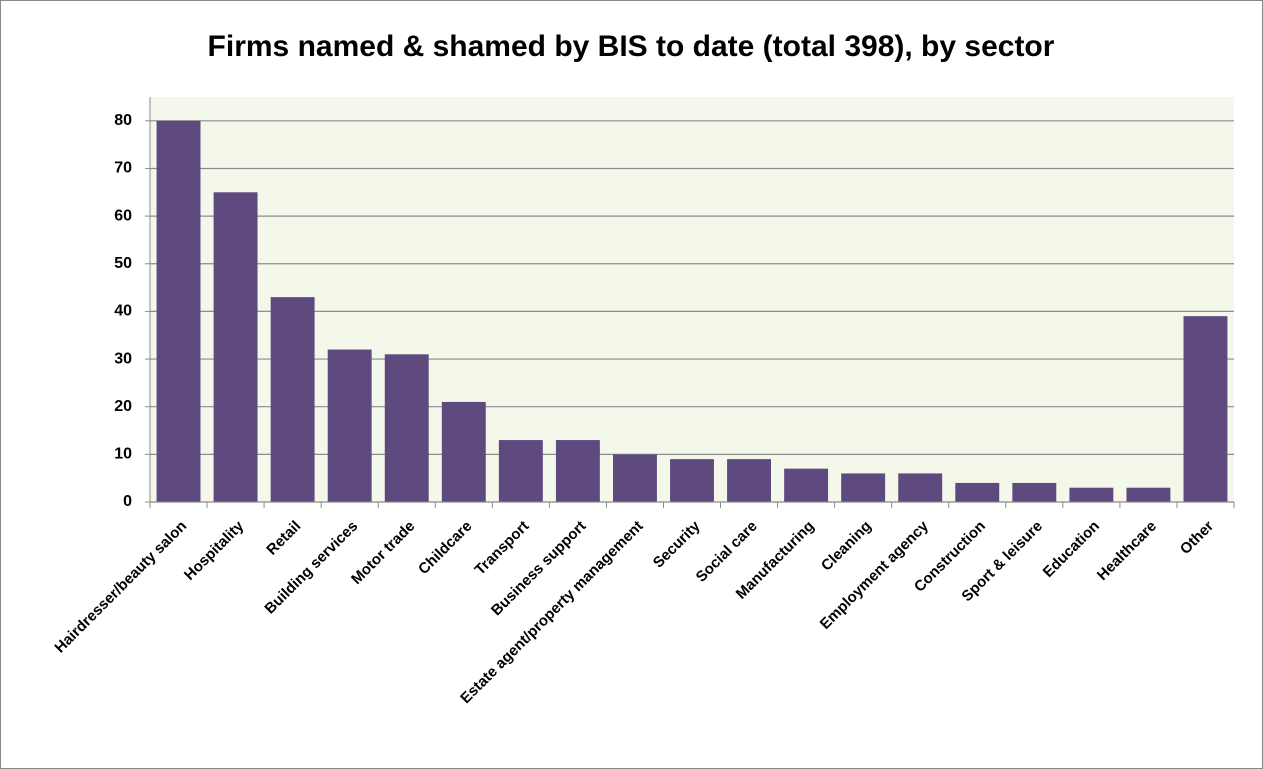  I want to click on y-tick-label: 60, so click(123, 215).